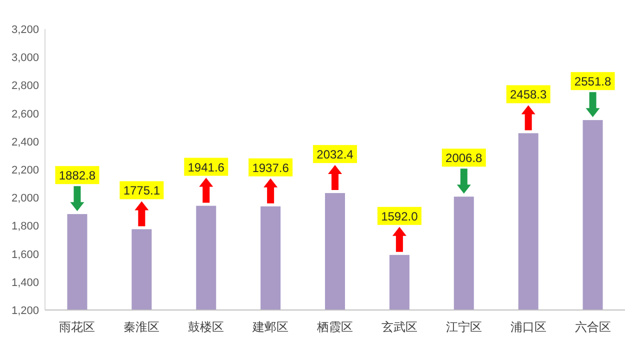 This screenshot has height=337, width=631. I want to click on x-tick-label: 浦口区, so click(528, 327).